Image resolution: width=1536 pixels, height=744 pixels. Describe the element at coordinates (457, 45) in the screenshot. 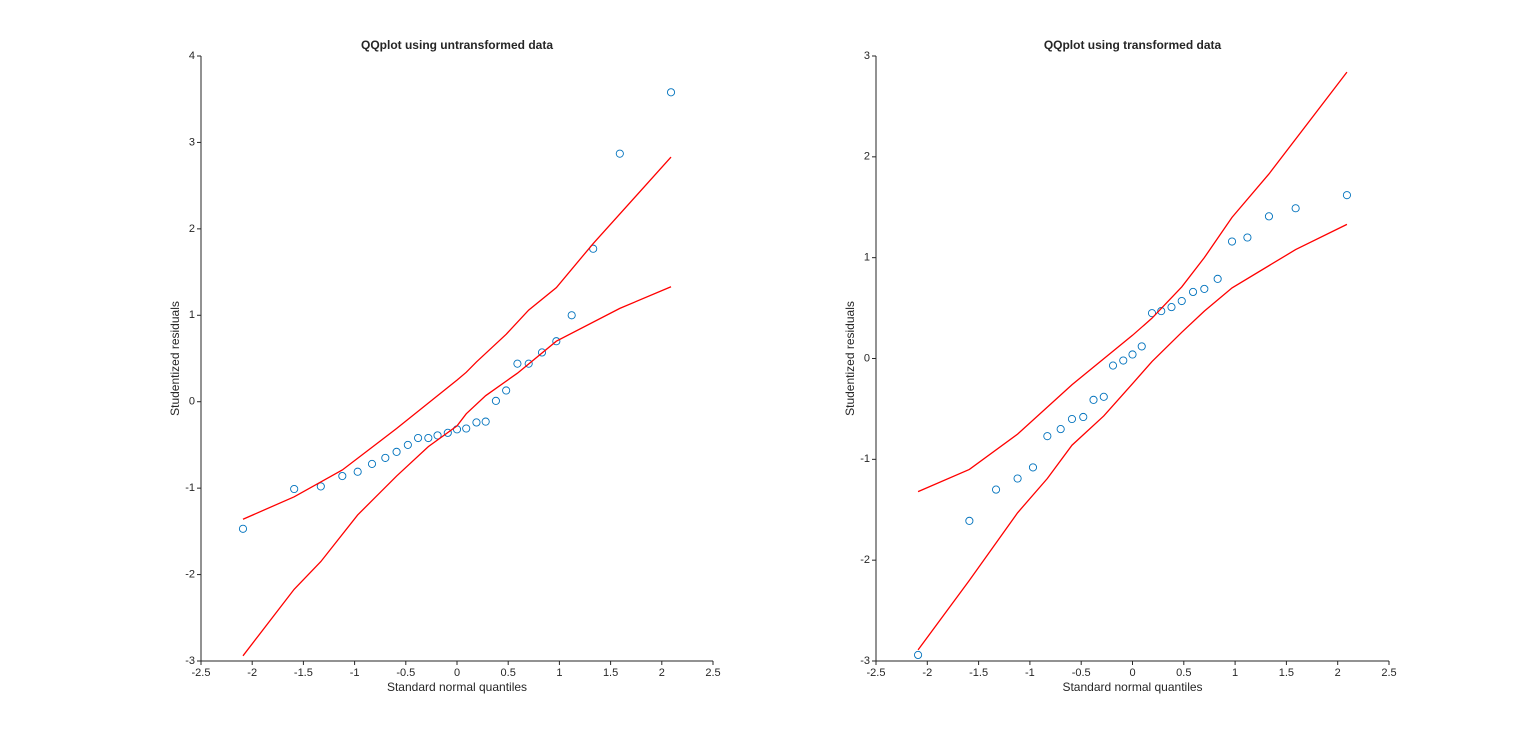

I see `chart-title: QQplot using untransformed data` at that location.